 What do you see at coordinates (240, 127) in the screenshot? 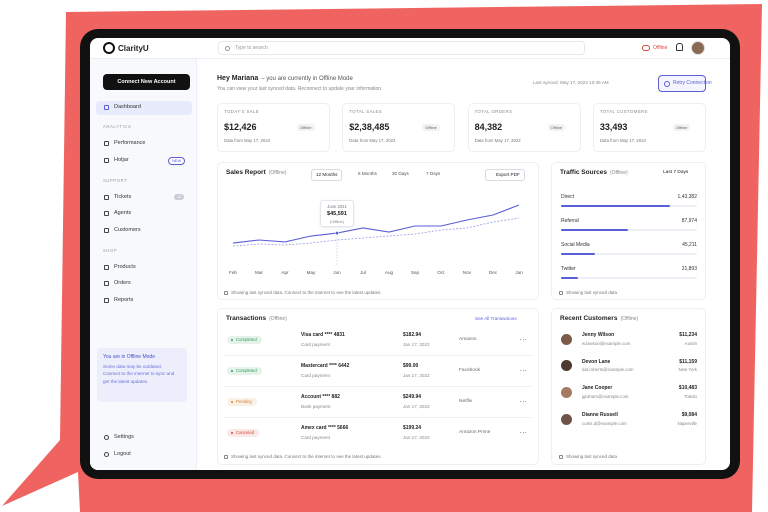
I see `kpi-value: $12,426` at bounding box center [240, 127].